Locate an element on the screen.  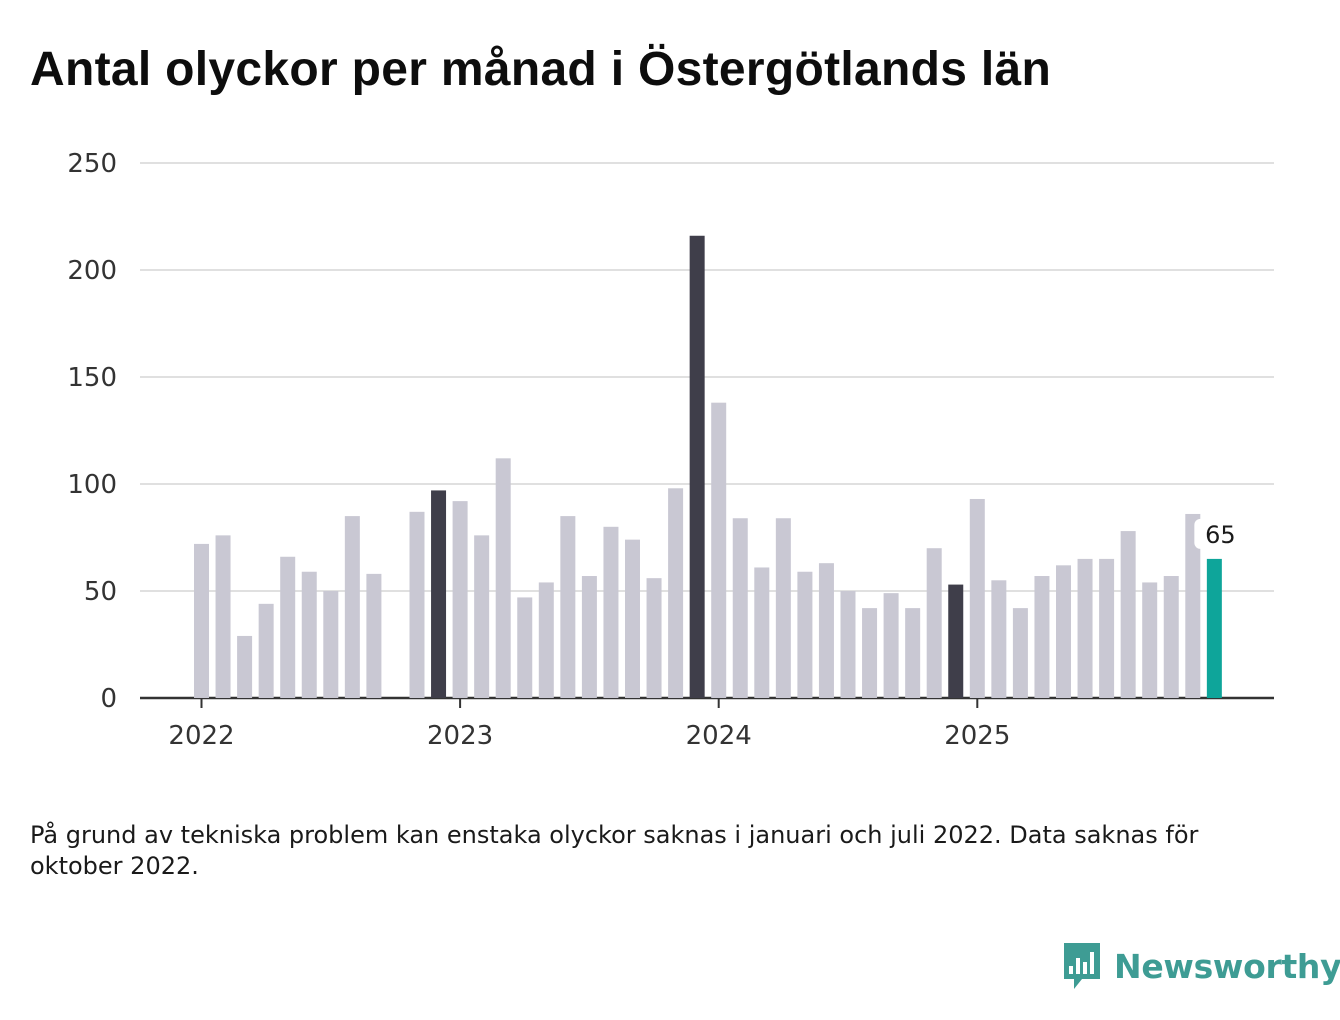
x-tick-label: 2025 is located at coordinates (977, 736).